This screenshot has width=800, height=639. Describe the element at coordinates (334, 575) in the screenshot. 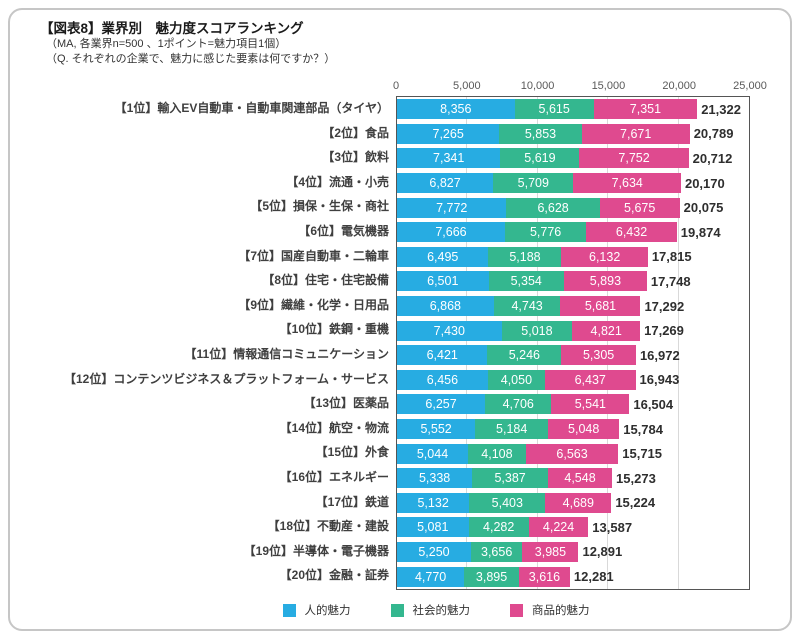

I see `category-label: 【20位】金融・証券` at that location.